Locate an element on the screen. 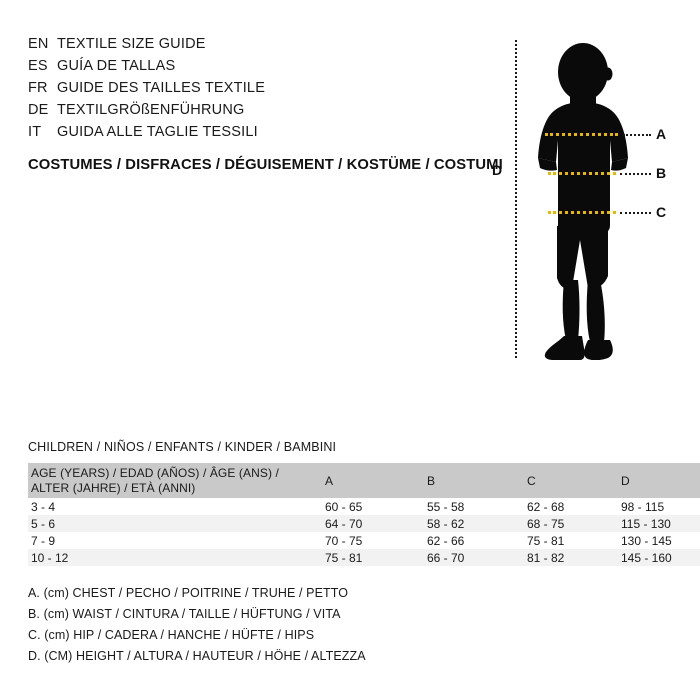 The width and height of the screenshot is (700, 700). leader-line-b is located at coordinates (635, 174).